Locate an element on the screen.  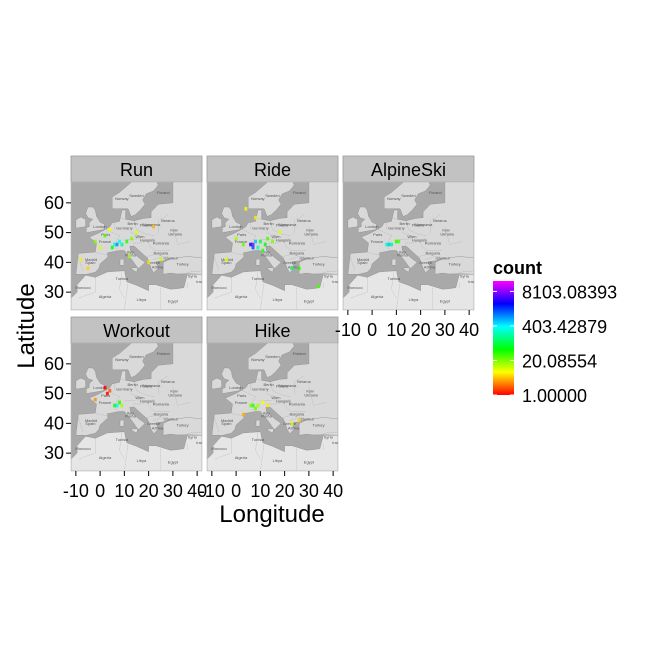
map-place-label: Hungary is located at coordinates (147, 240).